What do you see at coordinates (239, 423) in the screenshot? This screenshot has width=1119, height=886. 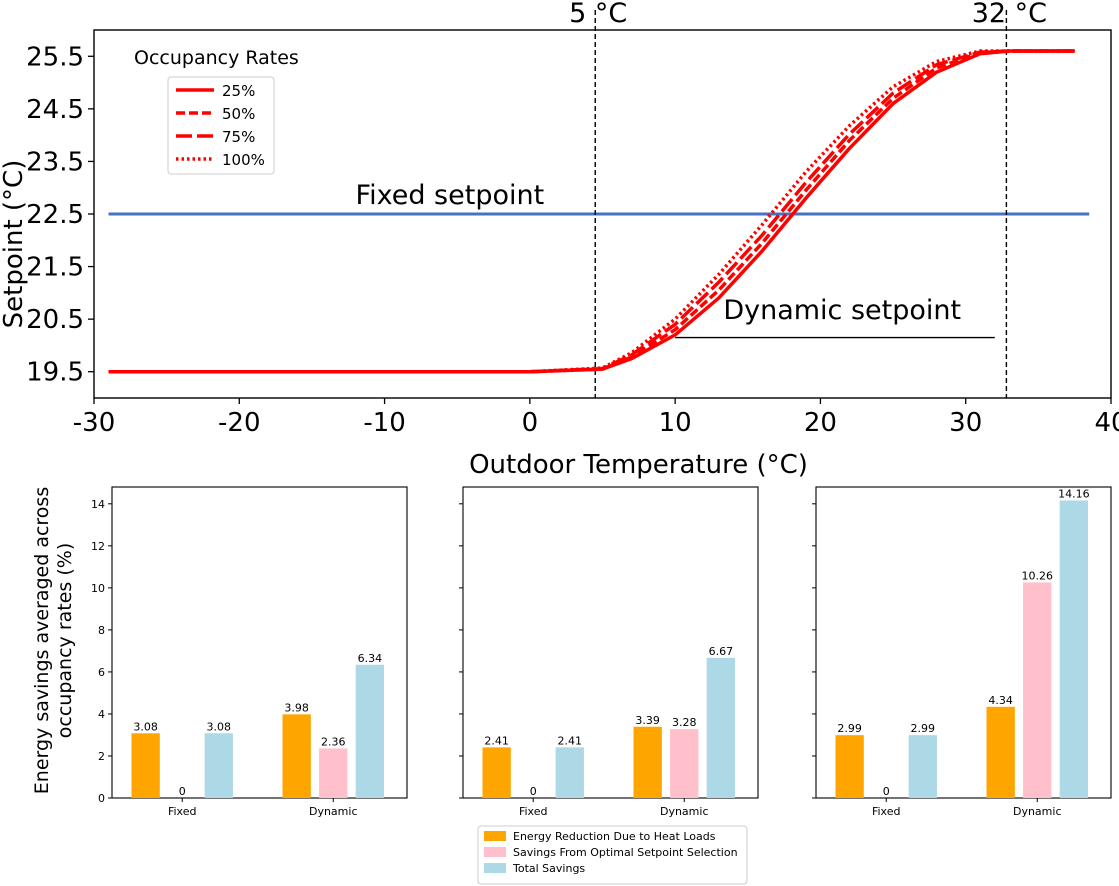 I see `x-tick-label: -20` at bounding box center [239, 423].